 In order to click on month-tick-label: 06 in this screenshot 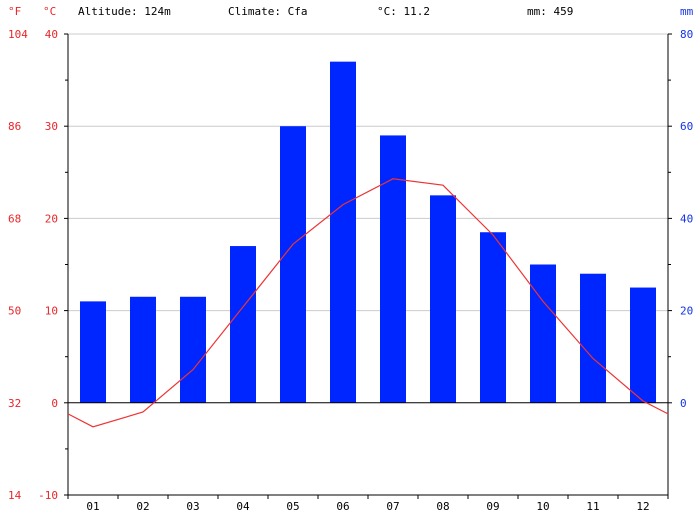, I will do `click(342, 506)`.